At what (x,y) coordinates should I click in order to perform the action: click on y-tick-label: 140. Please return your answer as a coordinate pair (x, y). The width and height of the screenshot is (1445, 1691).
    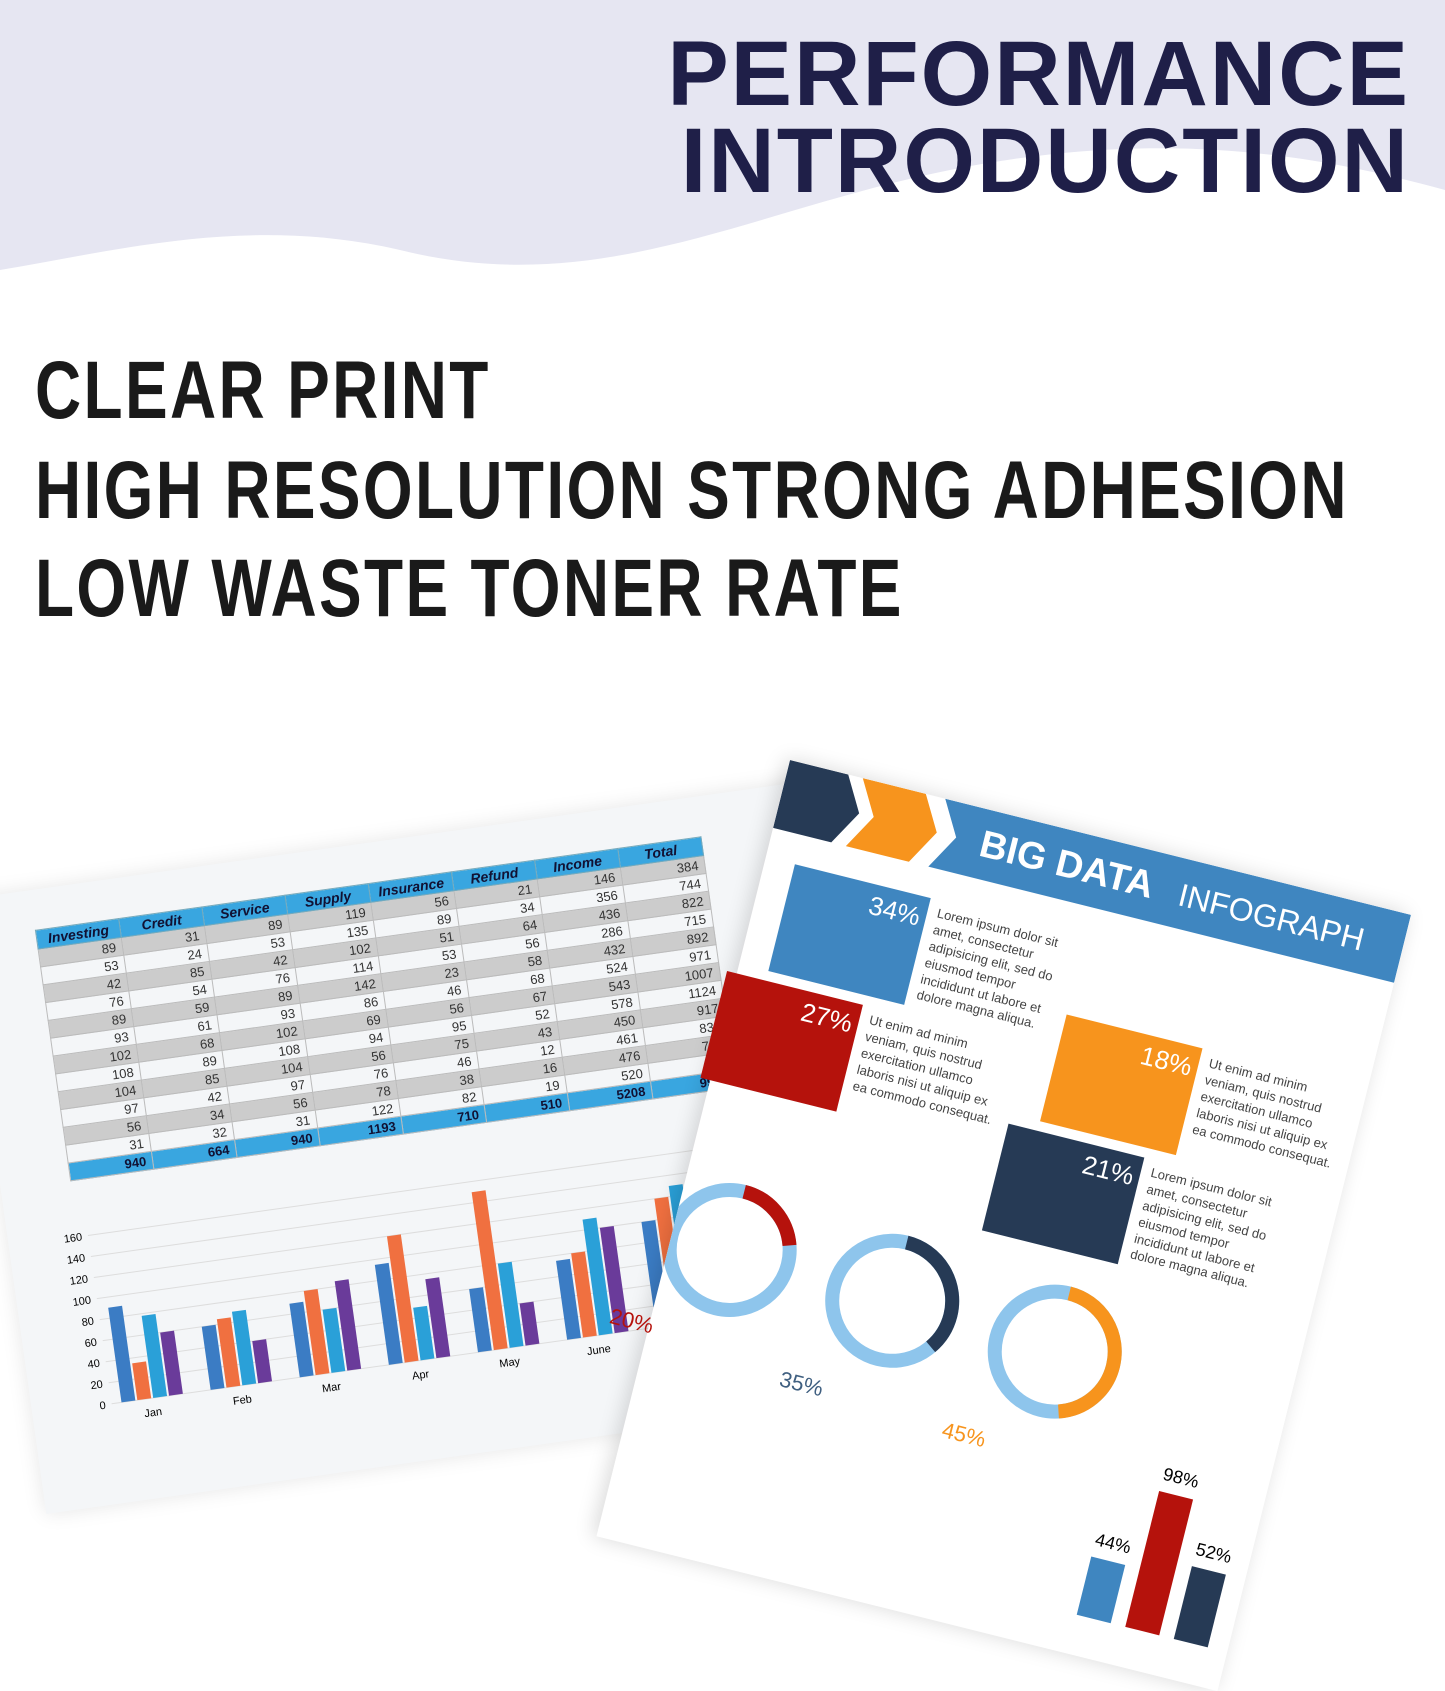
    Looking at the image, I should click on (76, 1259).